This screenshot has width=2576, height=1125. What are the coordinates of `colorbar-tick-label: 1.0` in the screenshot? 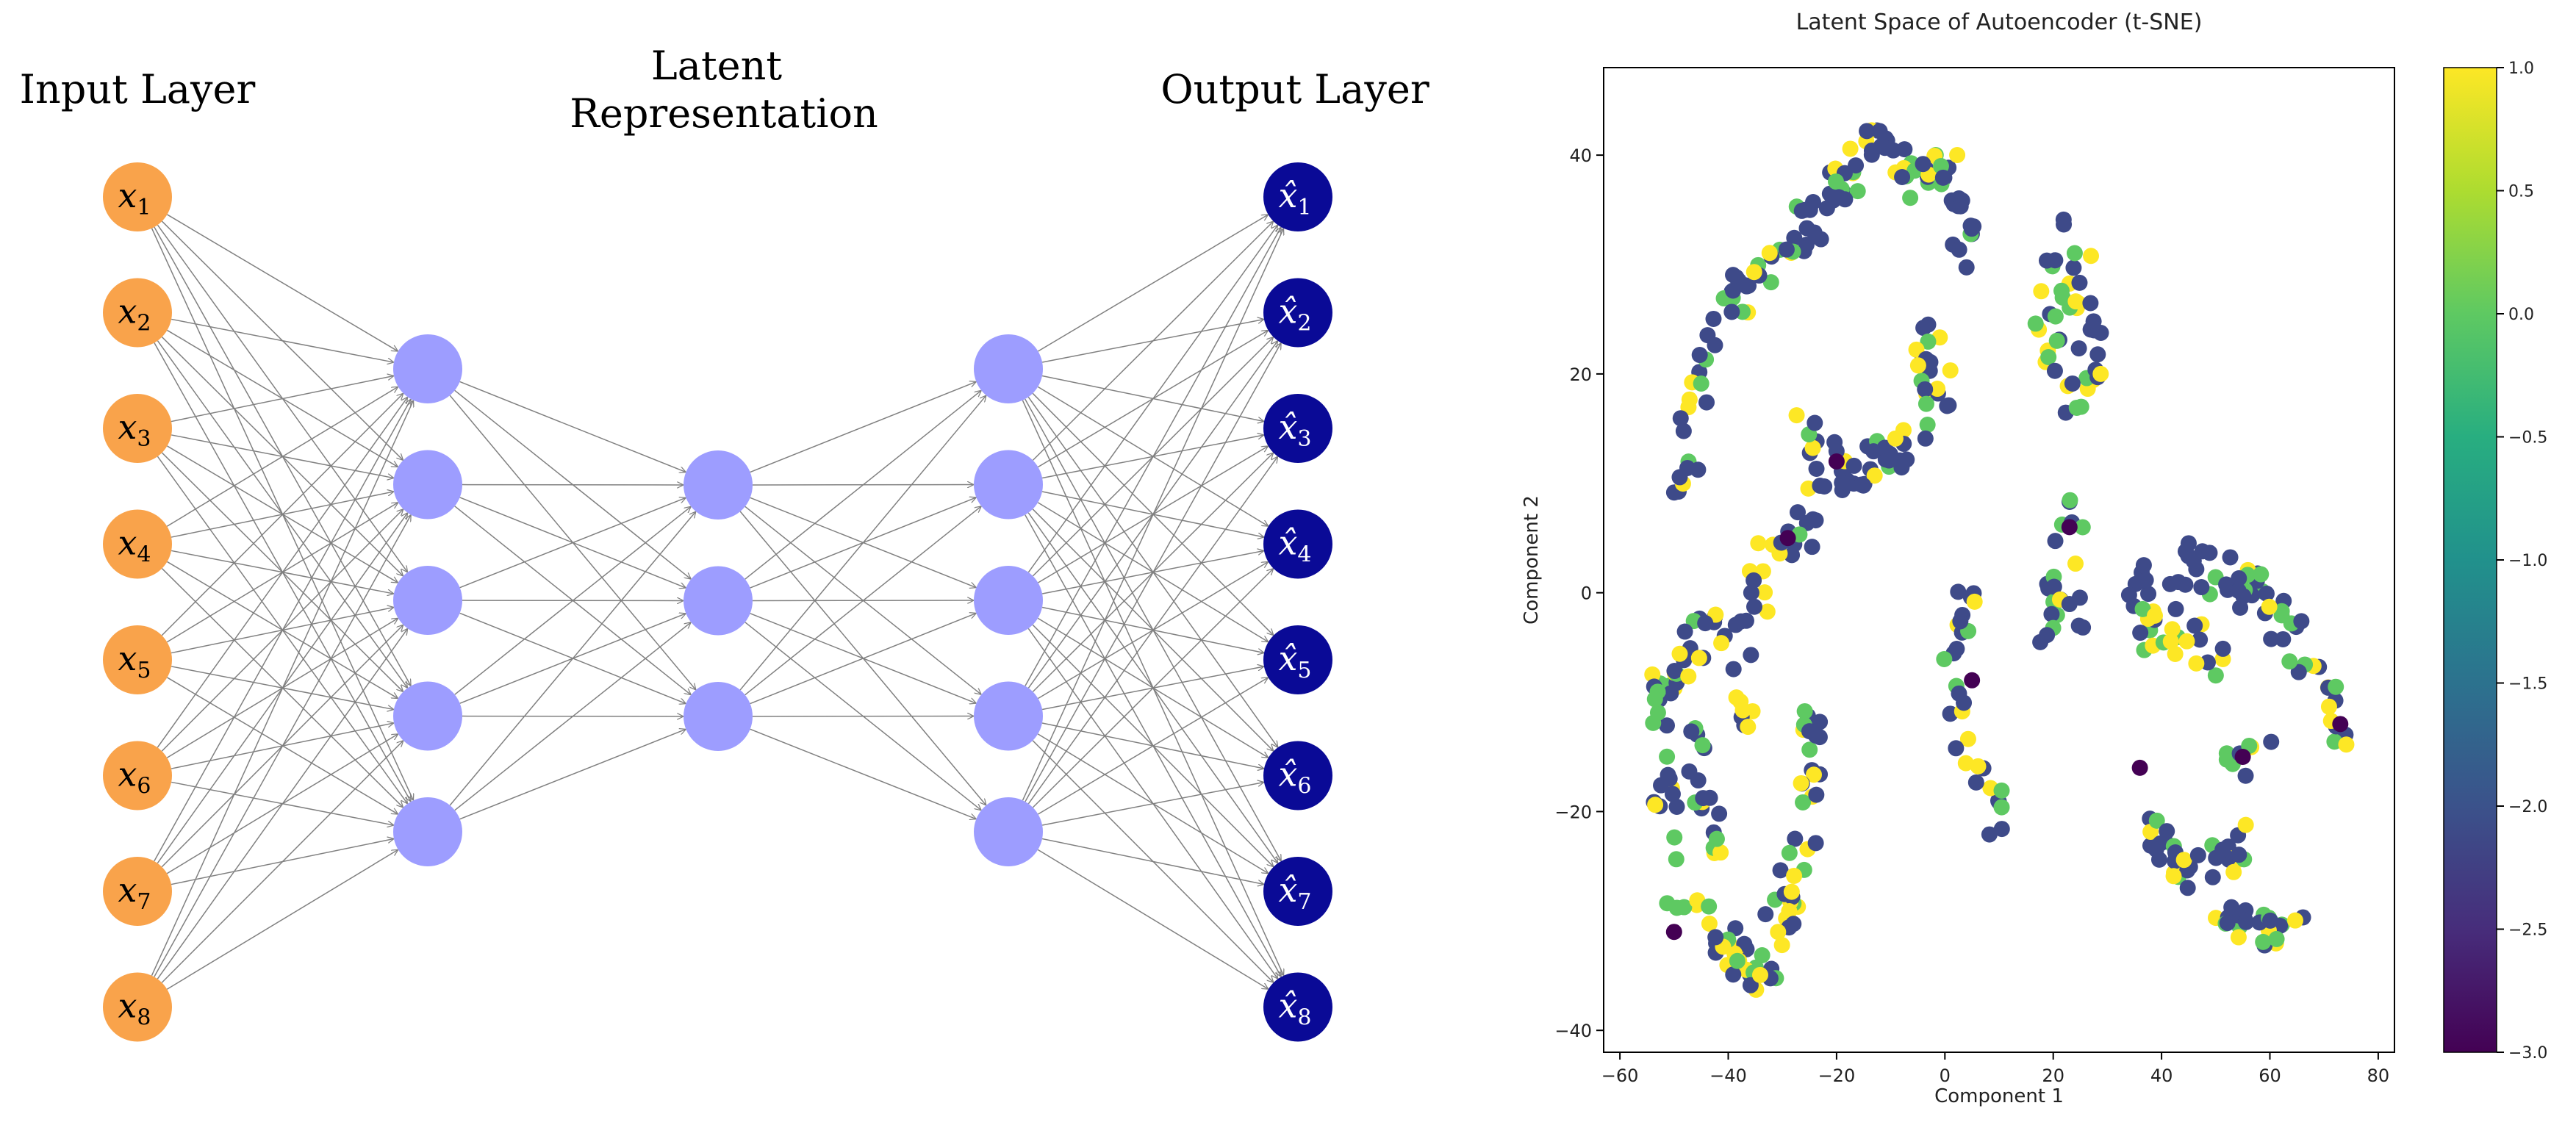 It's located at (2521, 69).